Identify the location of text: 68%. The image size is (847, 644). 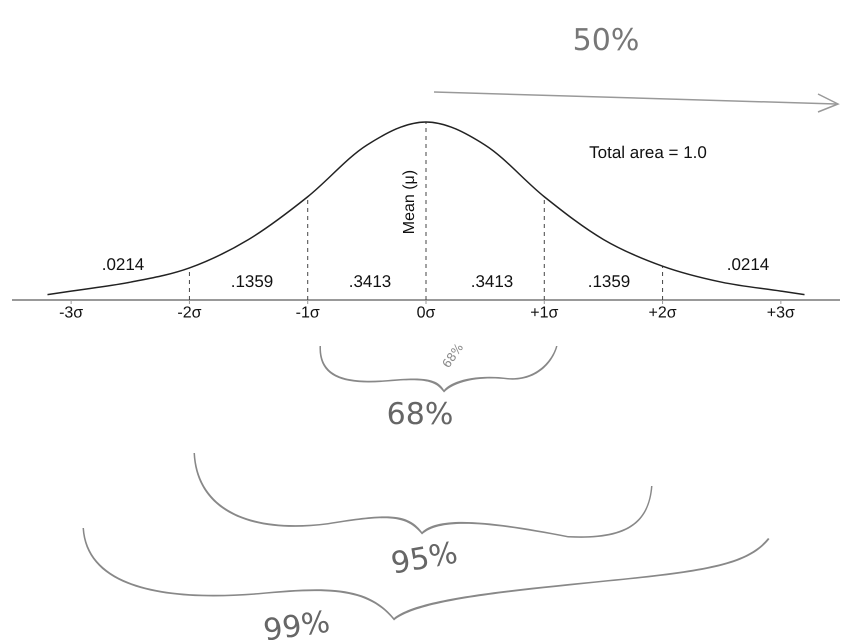
(420, 414).